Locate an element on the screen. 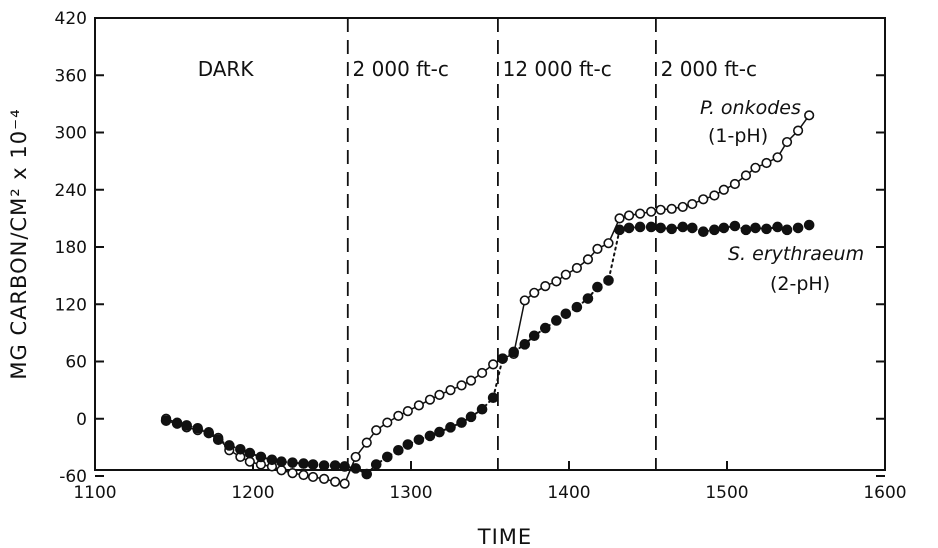 This screenshot has height=548, width=938. y-tick-label: 120 is located at coordinates (71, 305).